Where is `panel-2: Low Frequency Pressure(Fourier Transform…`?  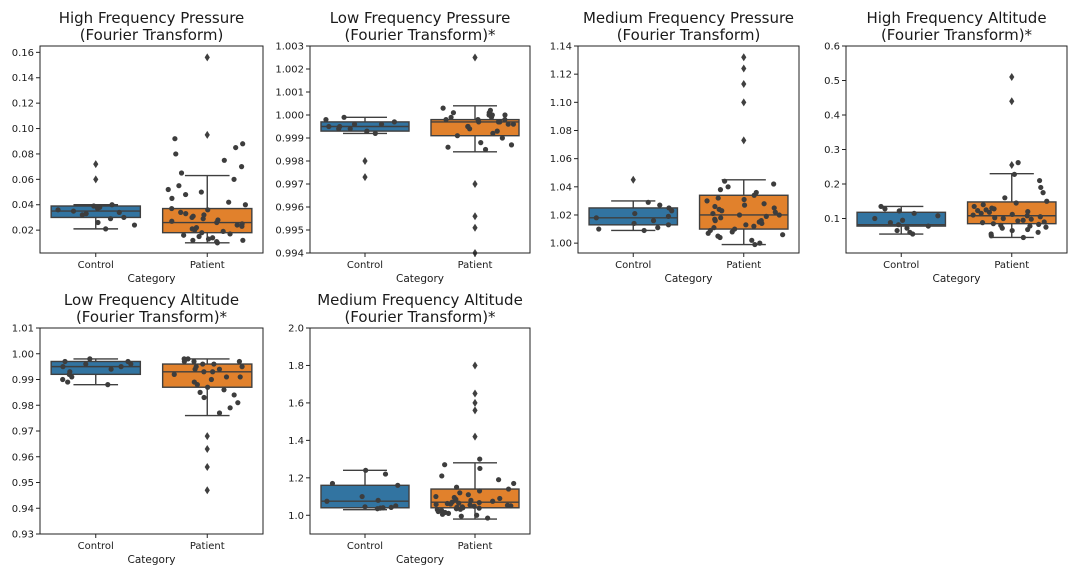 panel-2: Low Frequency Pressure(Fourier Transform… is located at coordinates (403, 147).